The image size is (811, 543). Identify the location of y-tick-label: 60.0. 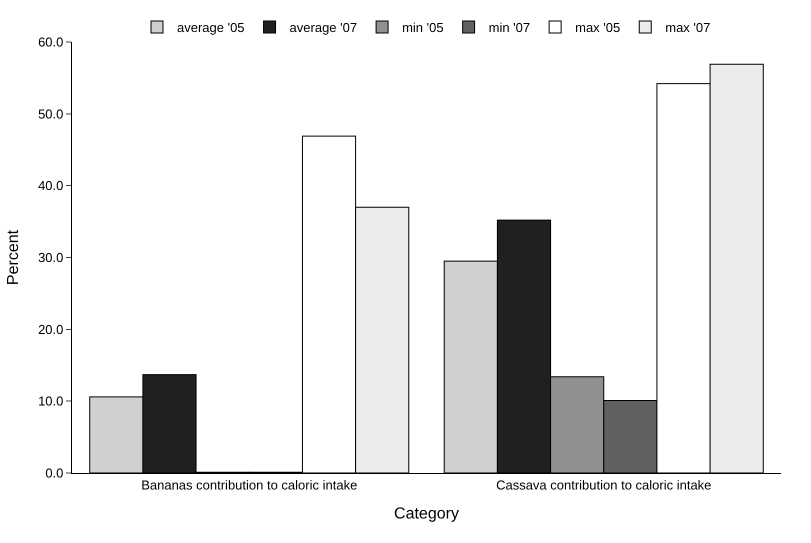
(51, 42).